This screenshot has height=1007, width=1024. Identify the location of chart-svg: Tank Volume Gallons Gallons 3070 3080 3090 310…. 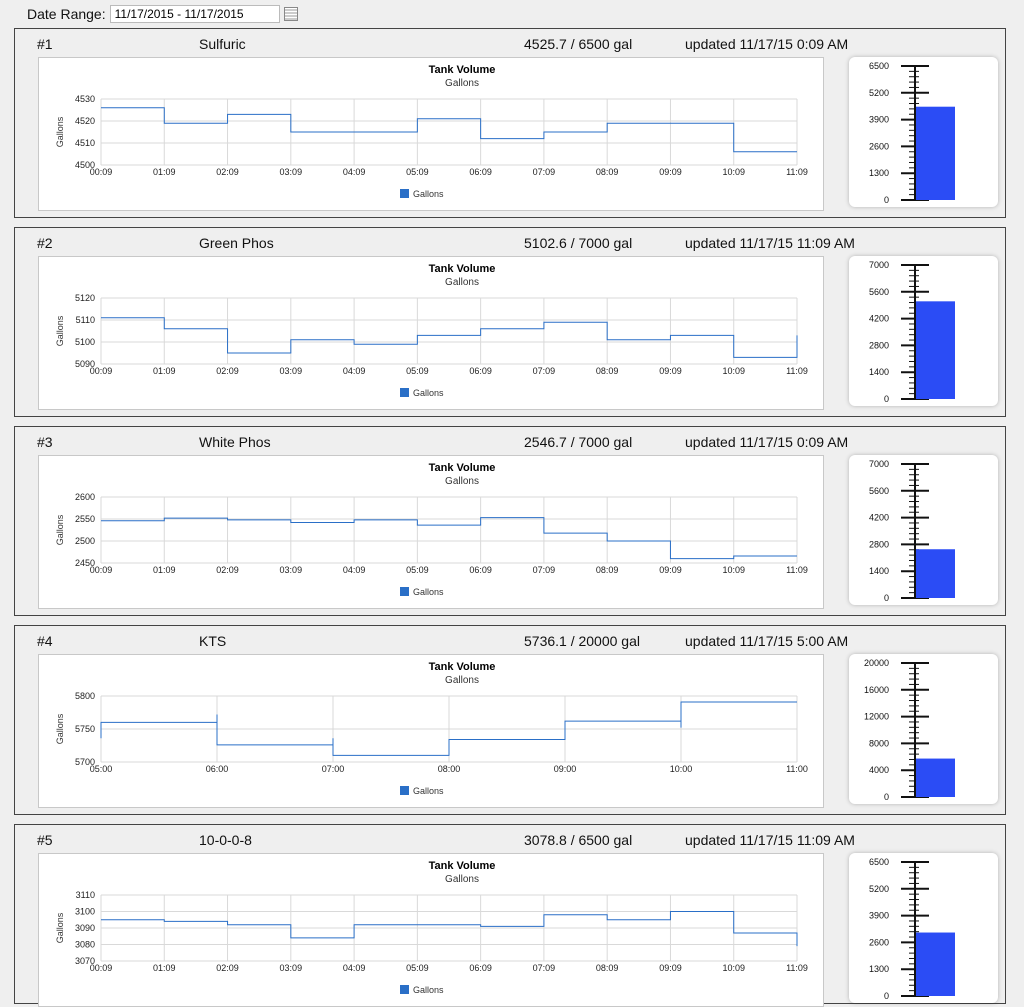
(431, 927).